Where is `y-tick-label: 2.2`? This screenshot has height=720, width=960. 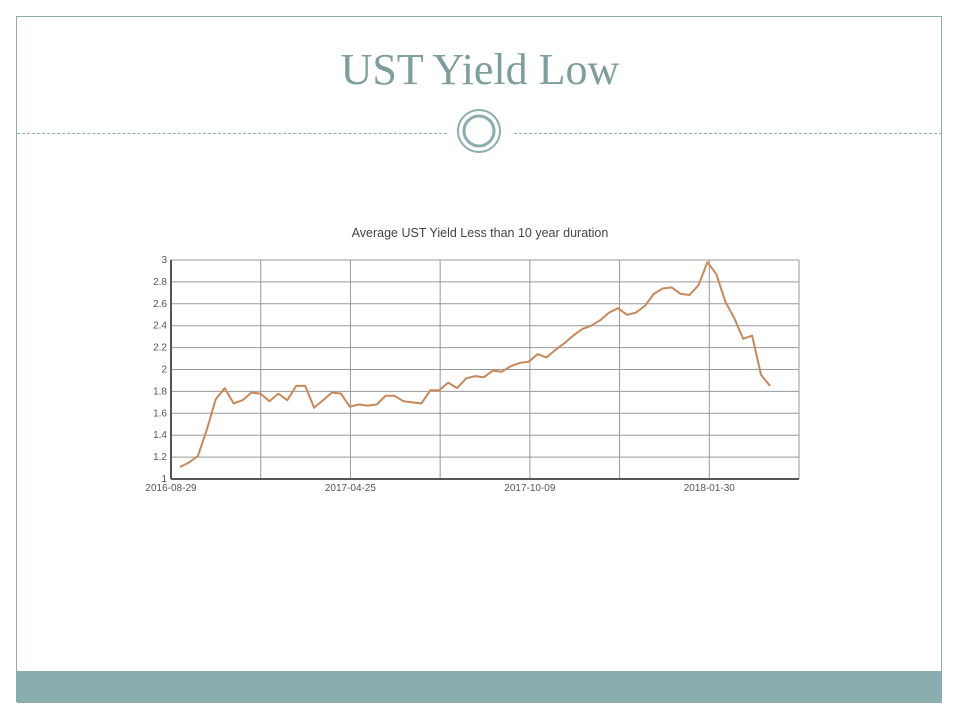
y-tick-label: 2.2 is located at coordinates (160, 348).